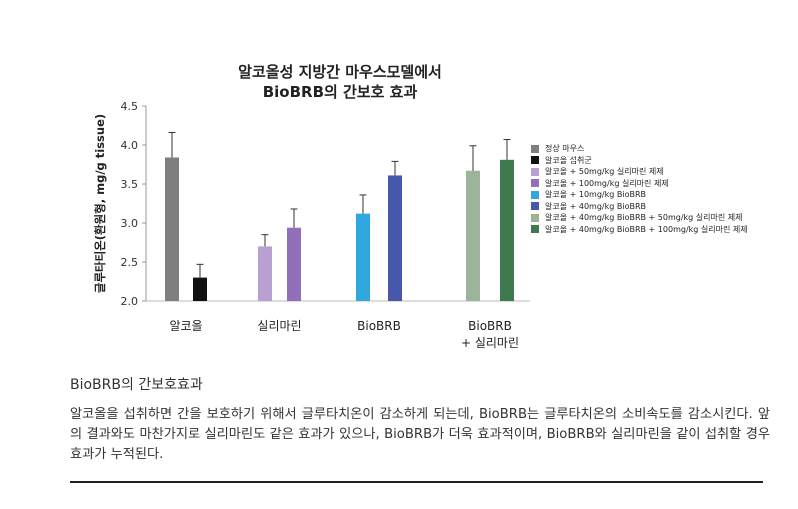 The width and height of the screenshot is (798, 509). I want to click on y-tick-label: 2.0, so click(130, 301).